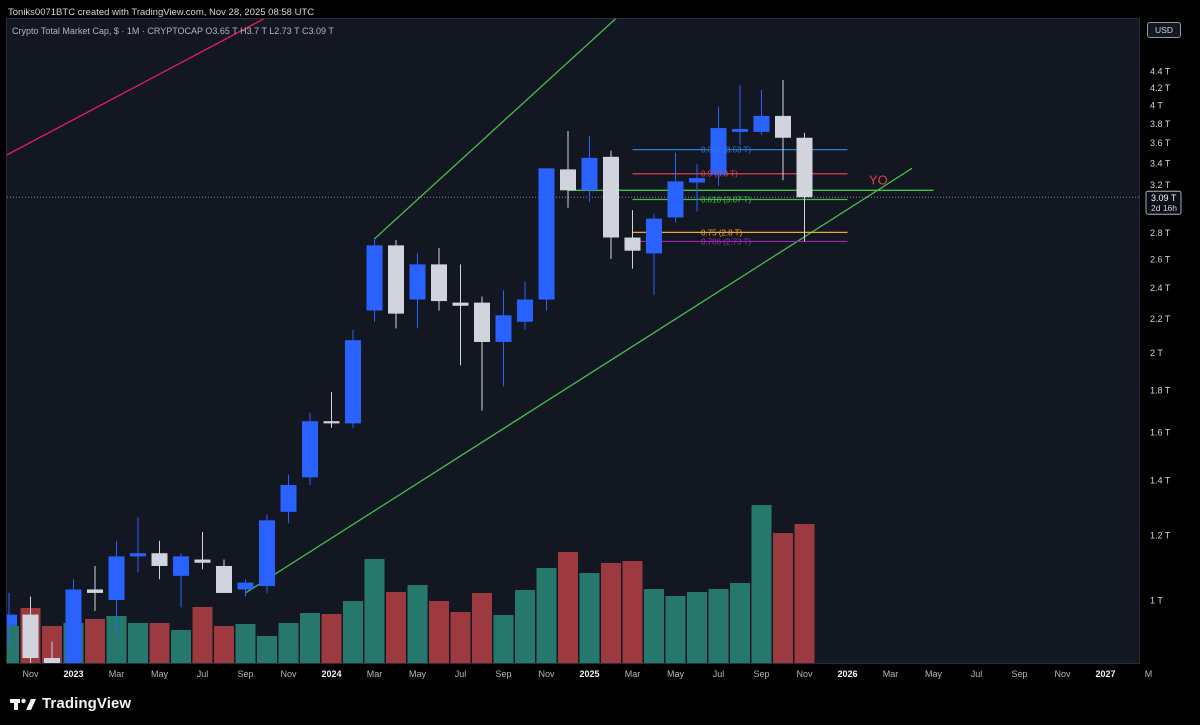  I want to click on price-tick-label: 3.8 T, so click(1160, 124).